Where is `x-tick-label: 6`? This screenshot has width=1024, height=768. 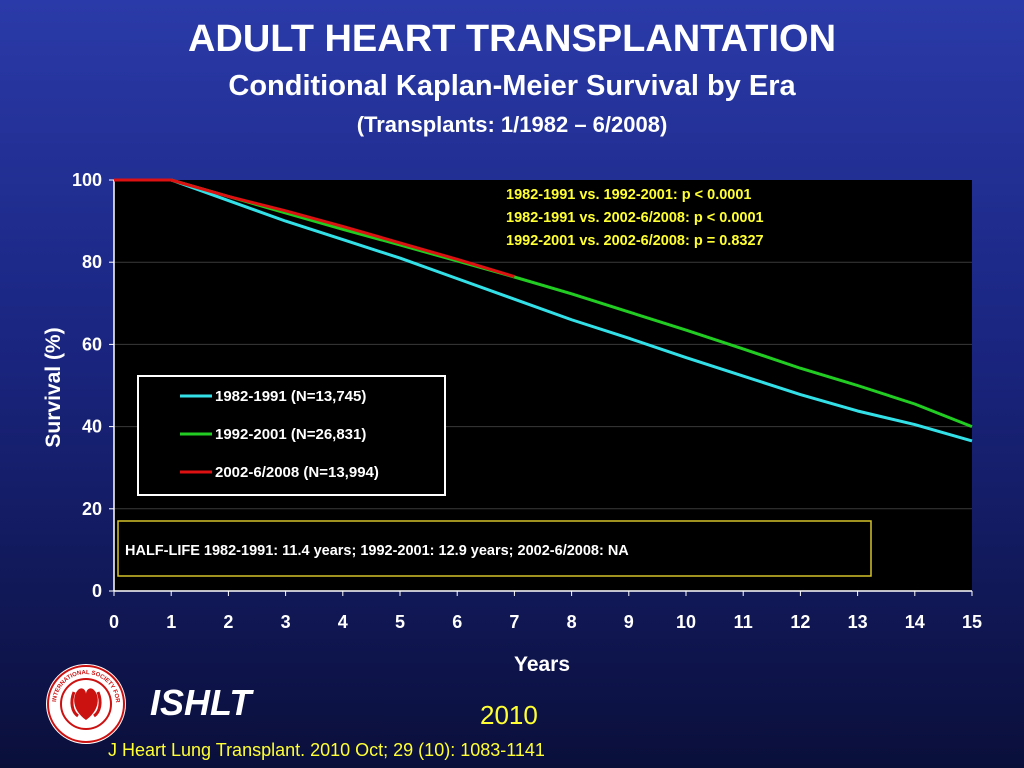
x-tick-label: 6 is located at coordinates (457, 622).